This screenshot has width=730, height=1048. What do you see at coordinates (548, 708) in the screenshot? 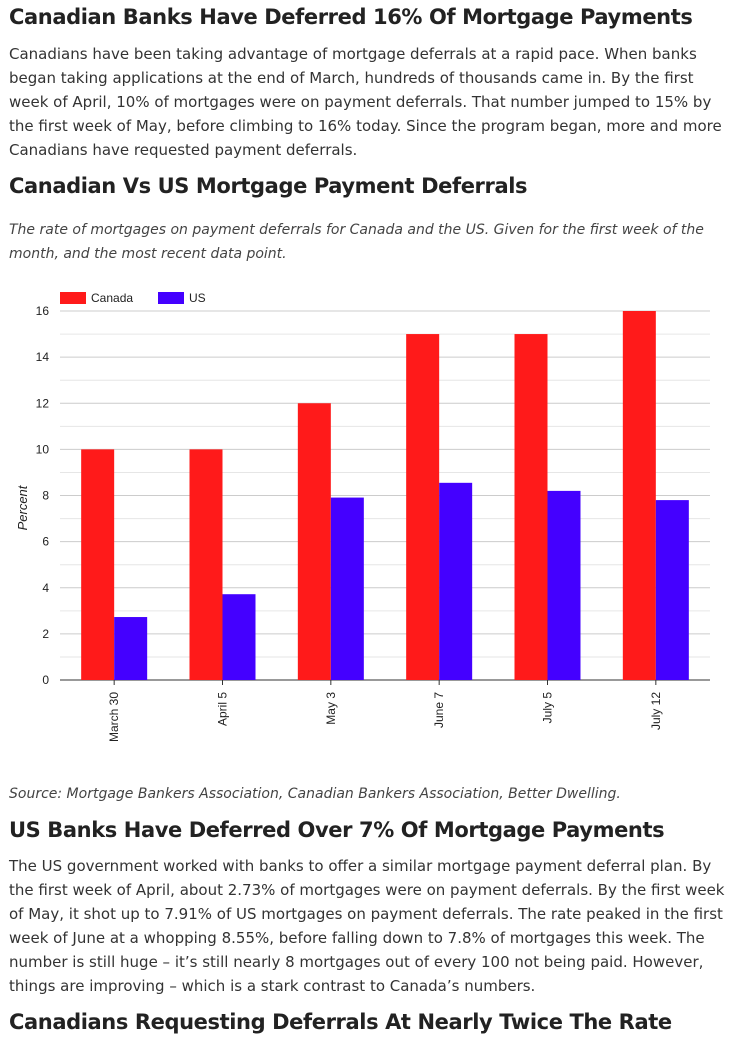
I see `x-tick-label: July 5` at bounding box center [548, 708].